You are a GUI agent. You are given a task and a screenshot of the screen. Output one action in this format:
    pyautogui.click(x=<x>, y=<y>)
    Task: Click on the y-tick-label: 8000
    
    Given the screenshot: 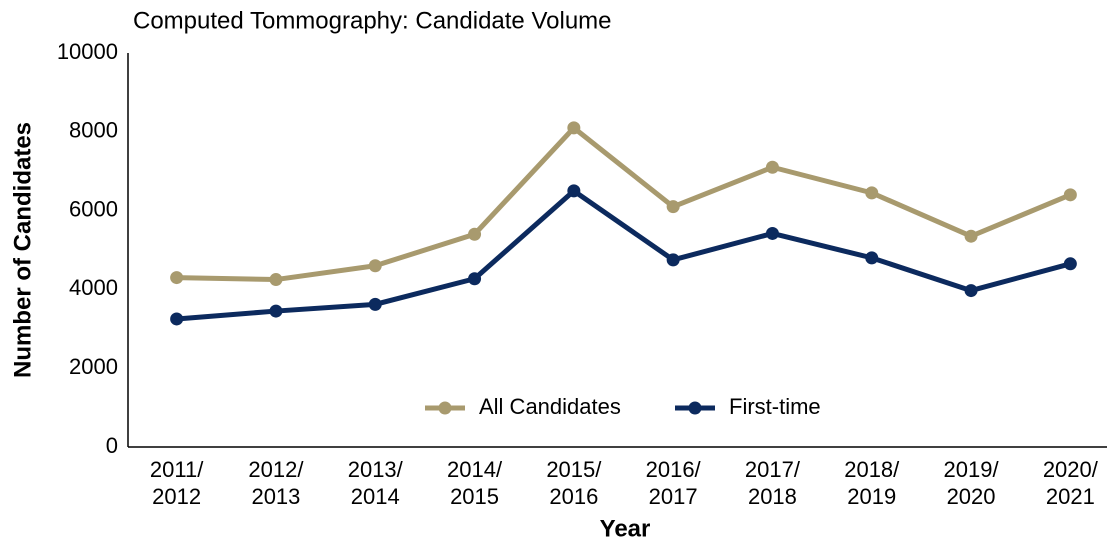 What is the action you would take?
    pyautogui.click(x=93, y=130)
    